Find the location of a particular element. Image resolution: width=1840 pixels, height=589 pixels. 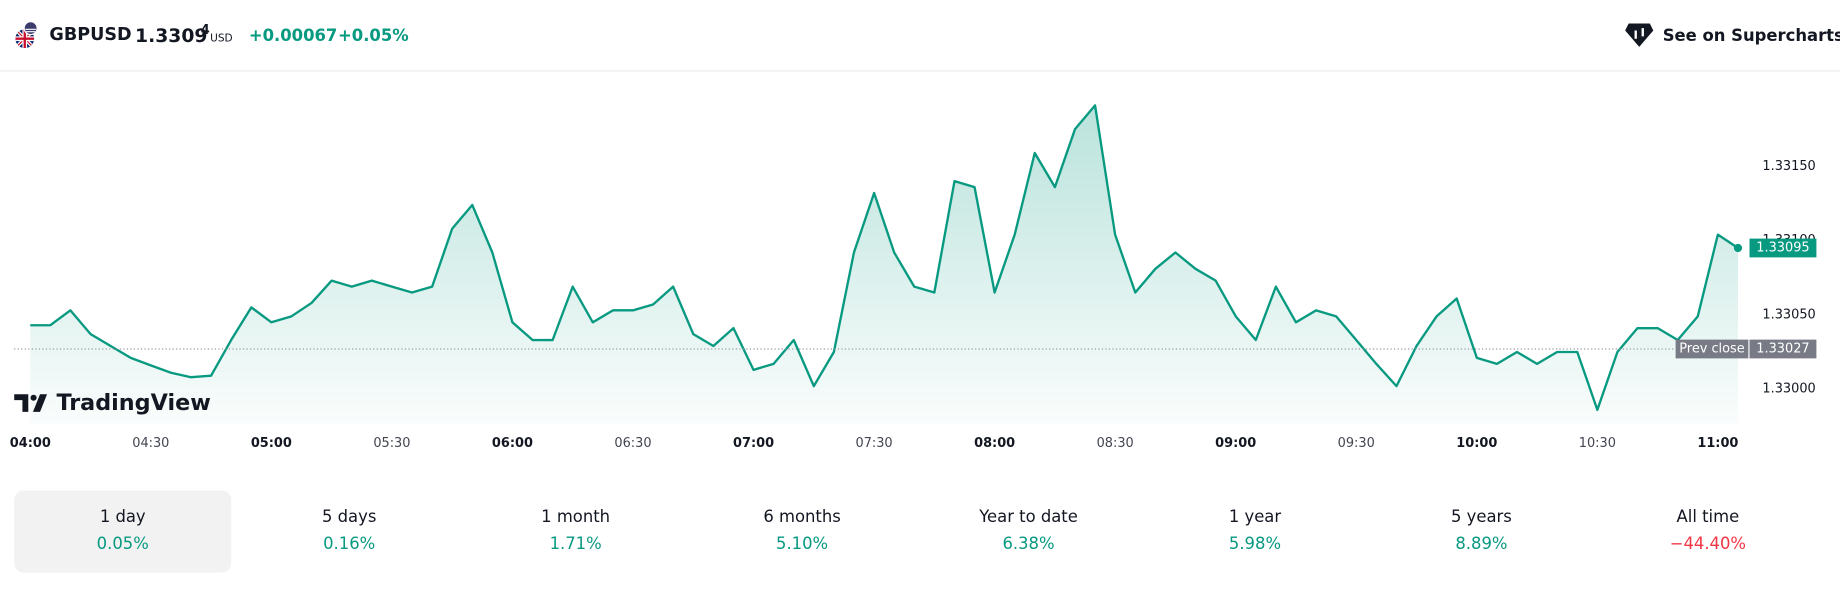

price: 1.3309 is located at coordinates (171, 36).